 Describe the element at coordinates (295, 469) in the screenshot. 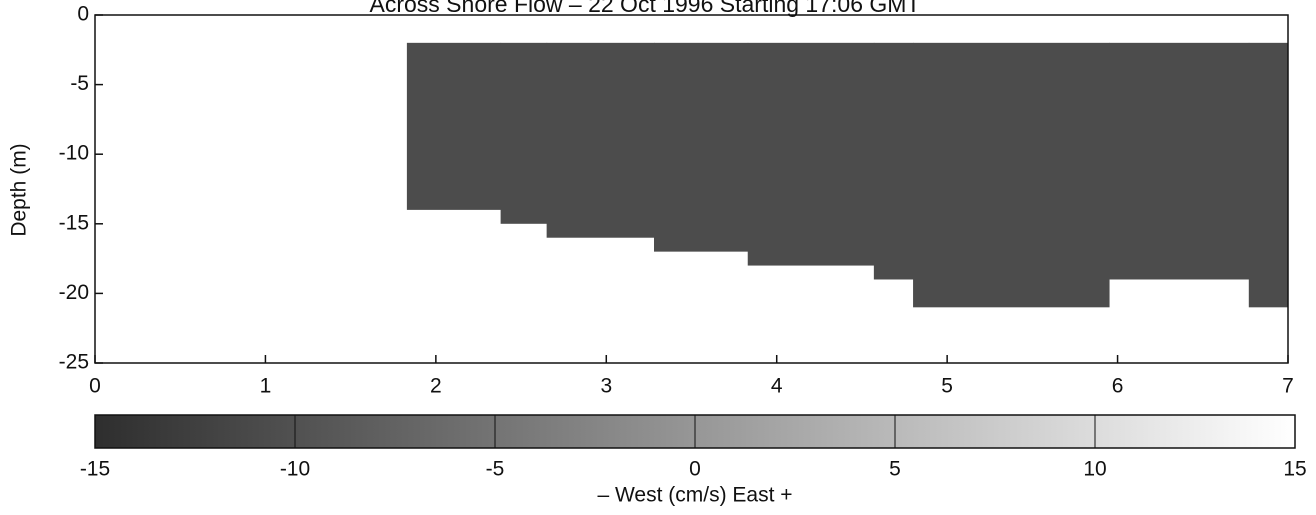

I see `colorbar-tick-label: -10` at that location.